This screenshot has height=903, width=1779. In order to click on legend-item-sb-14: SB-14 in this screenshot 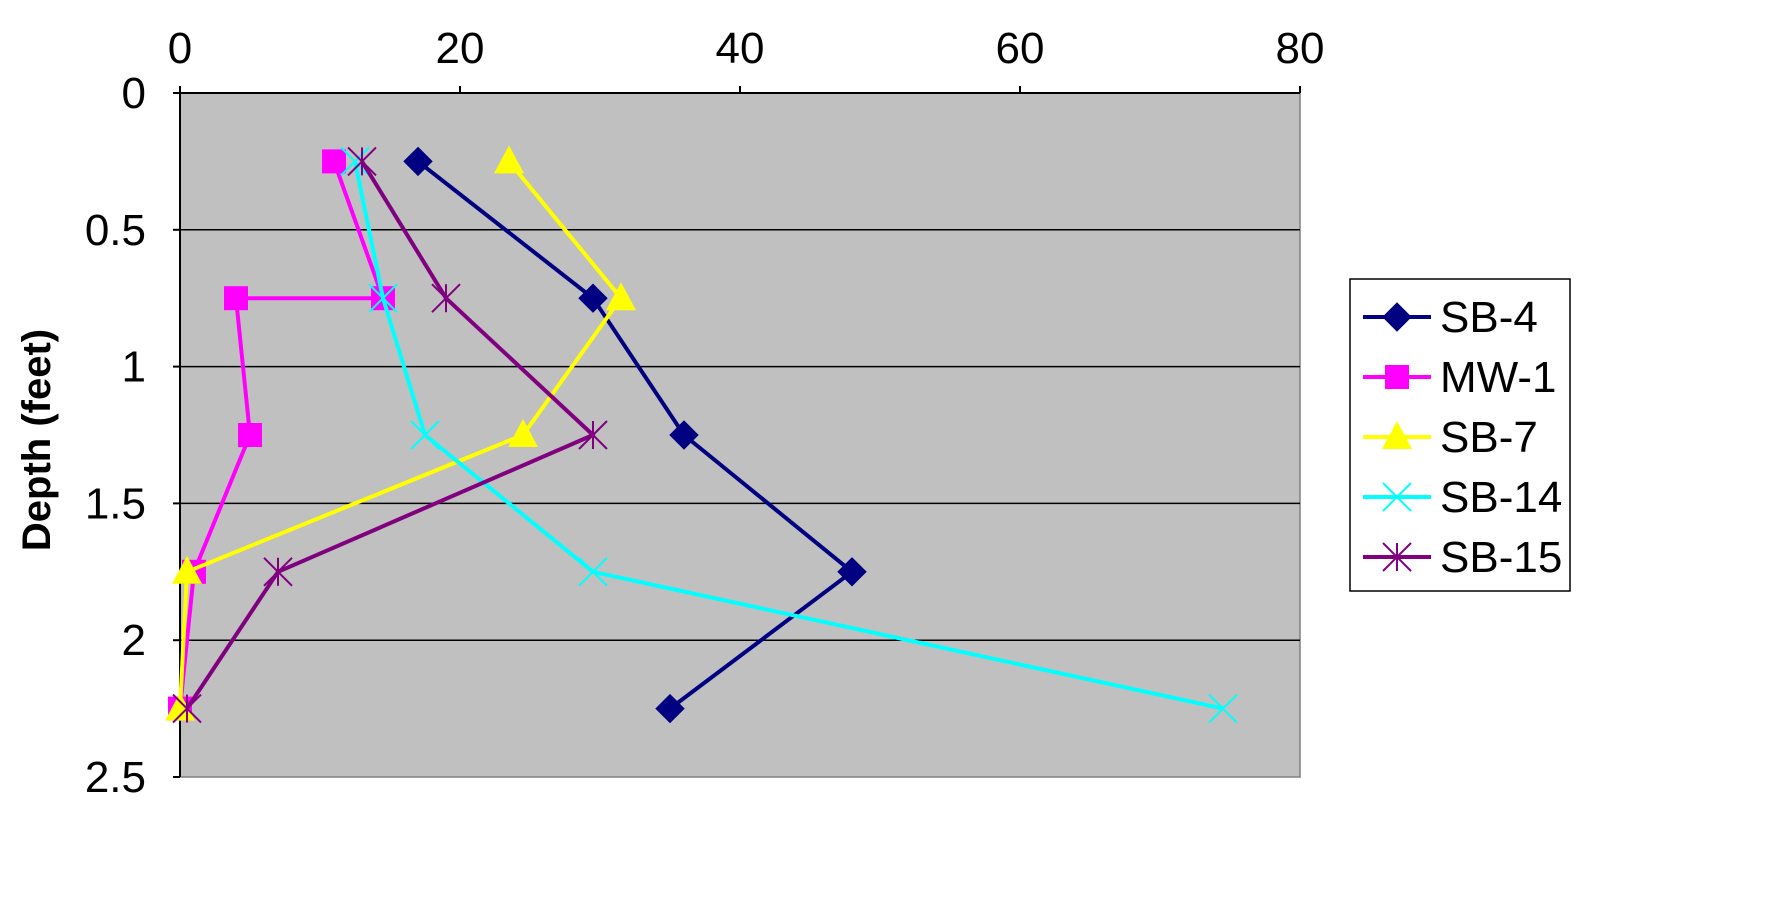, I will do `click(1462, 497)`.